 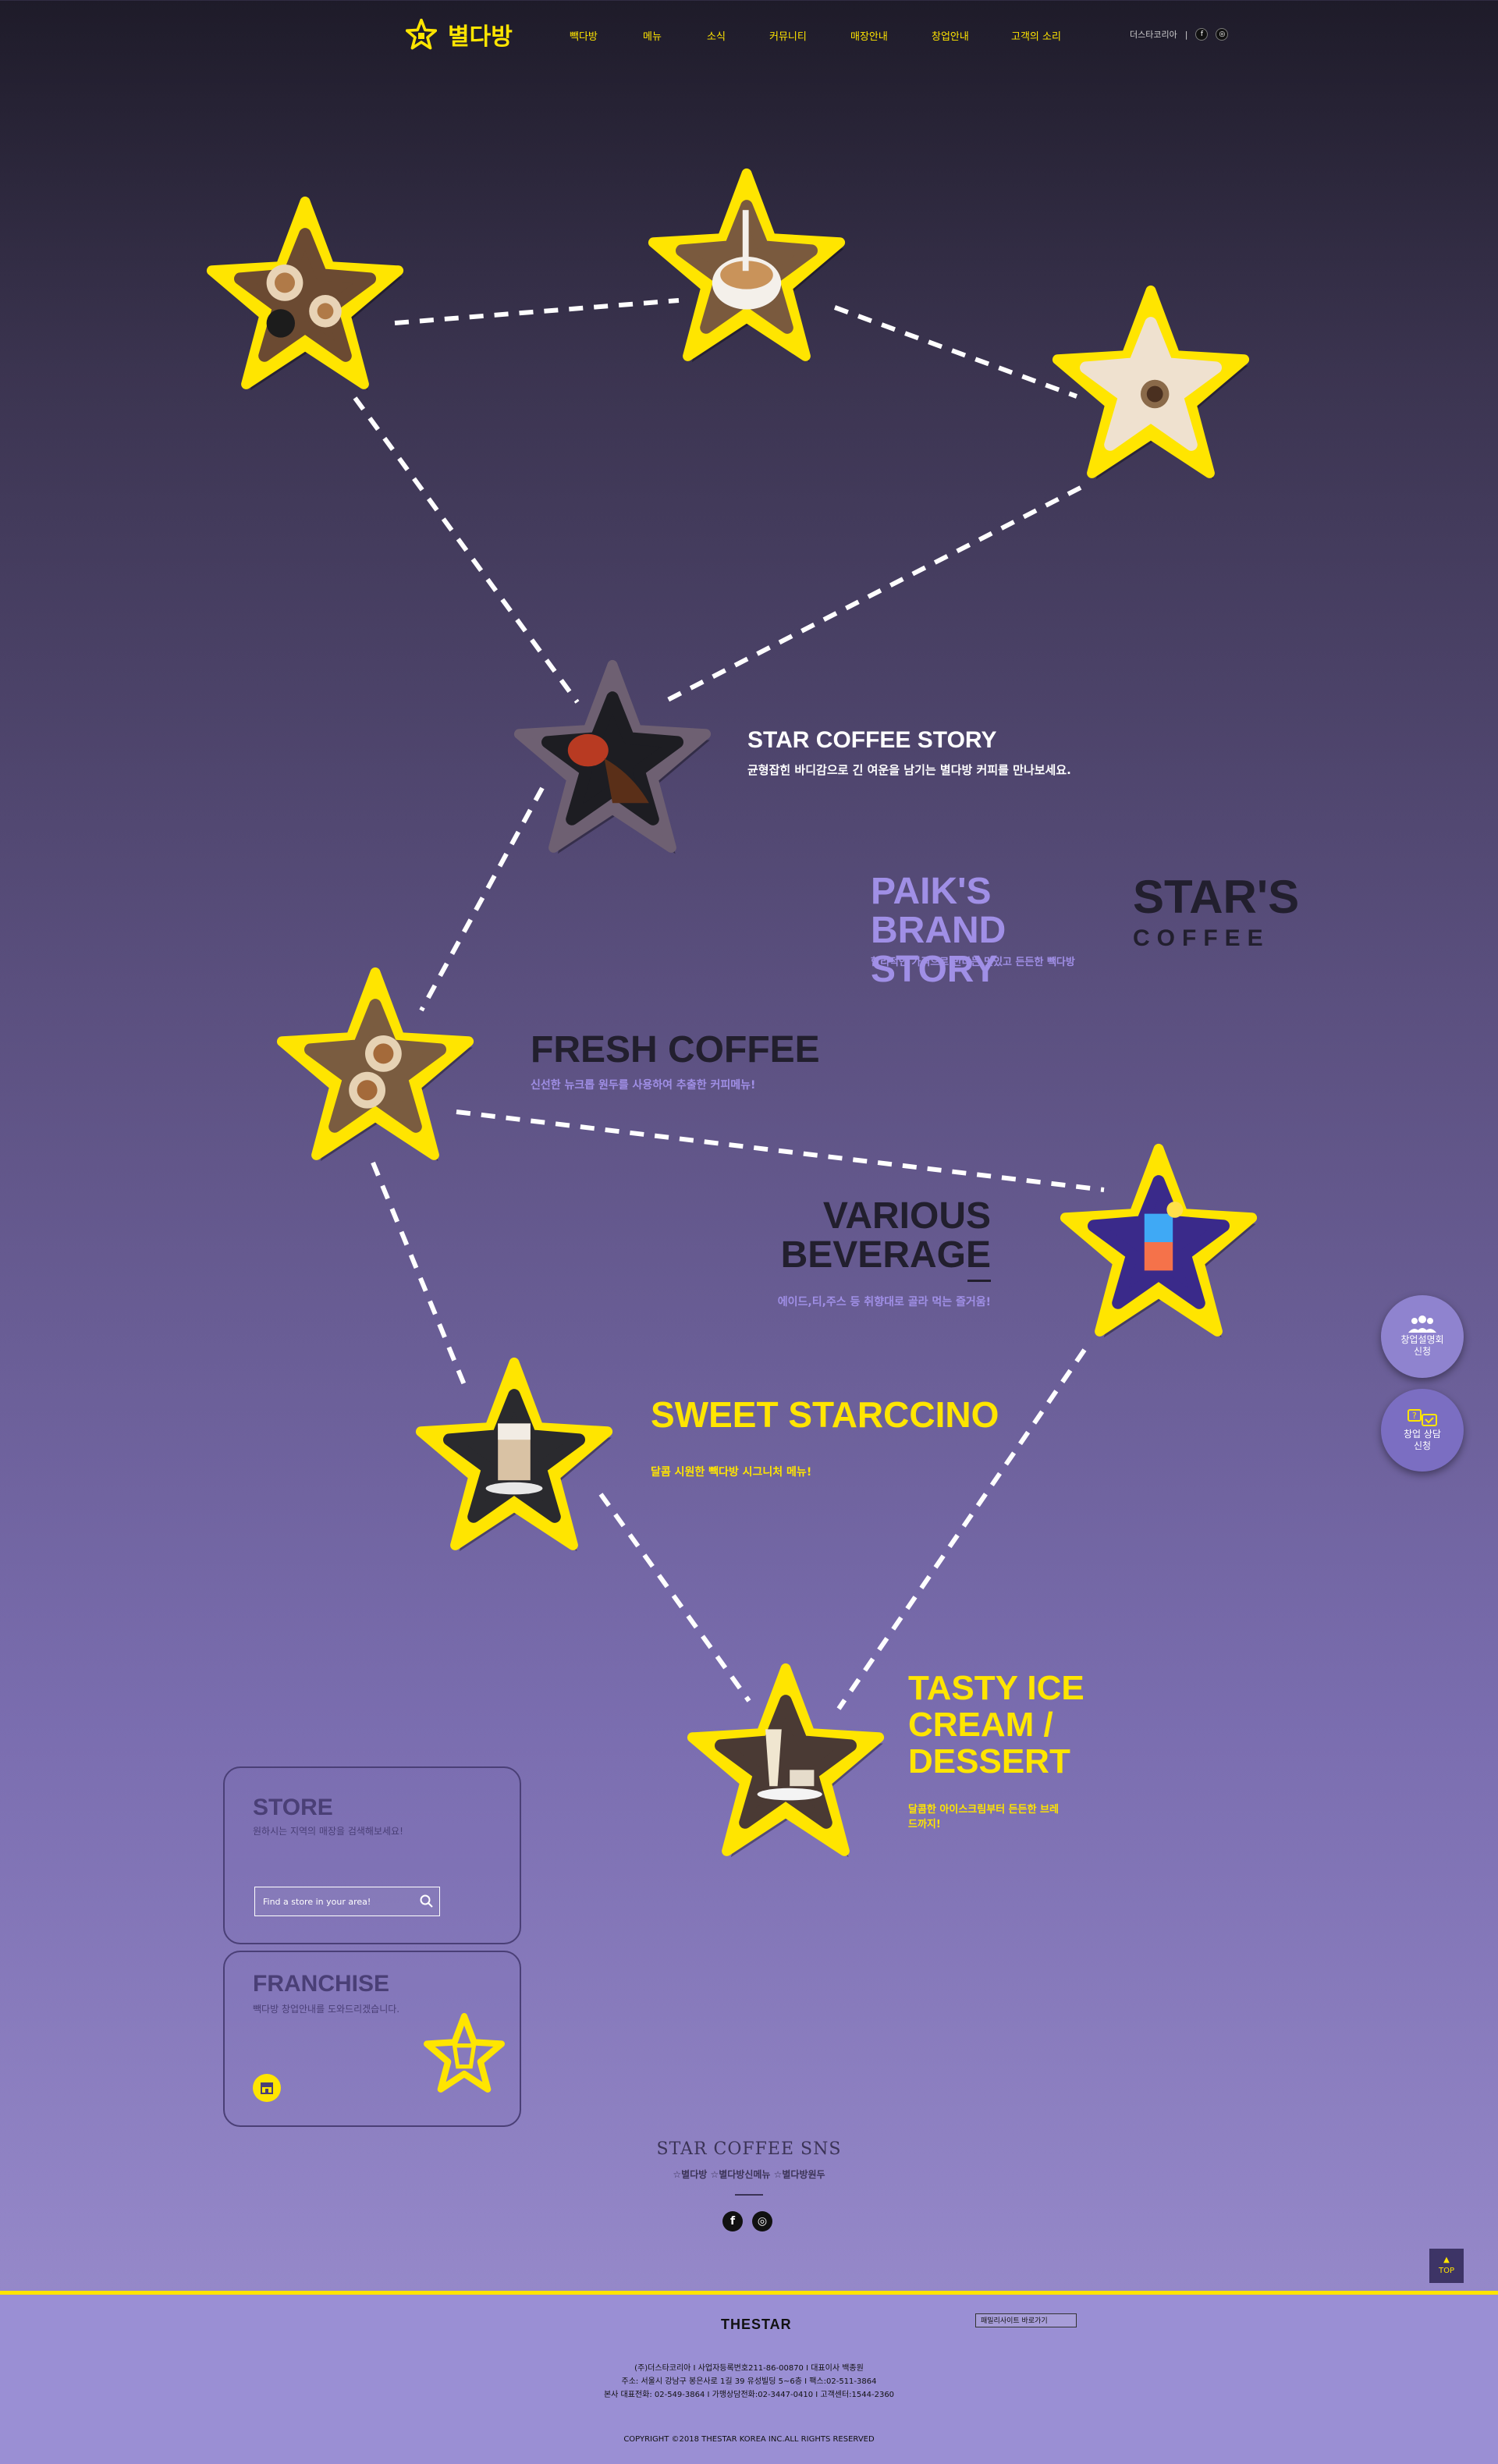 I want to click on star-beverage, so click(x=1158, y=1244).